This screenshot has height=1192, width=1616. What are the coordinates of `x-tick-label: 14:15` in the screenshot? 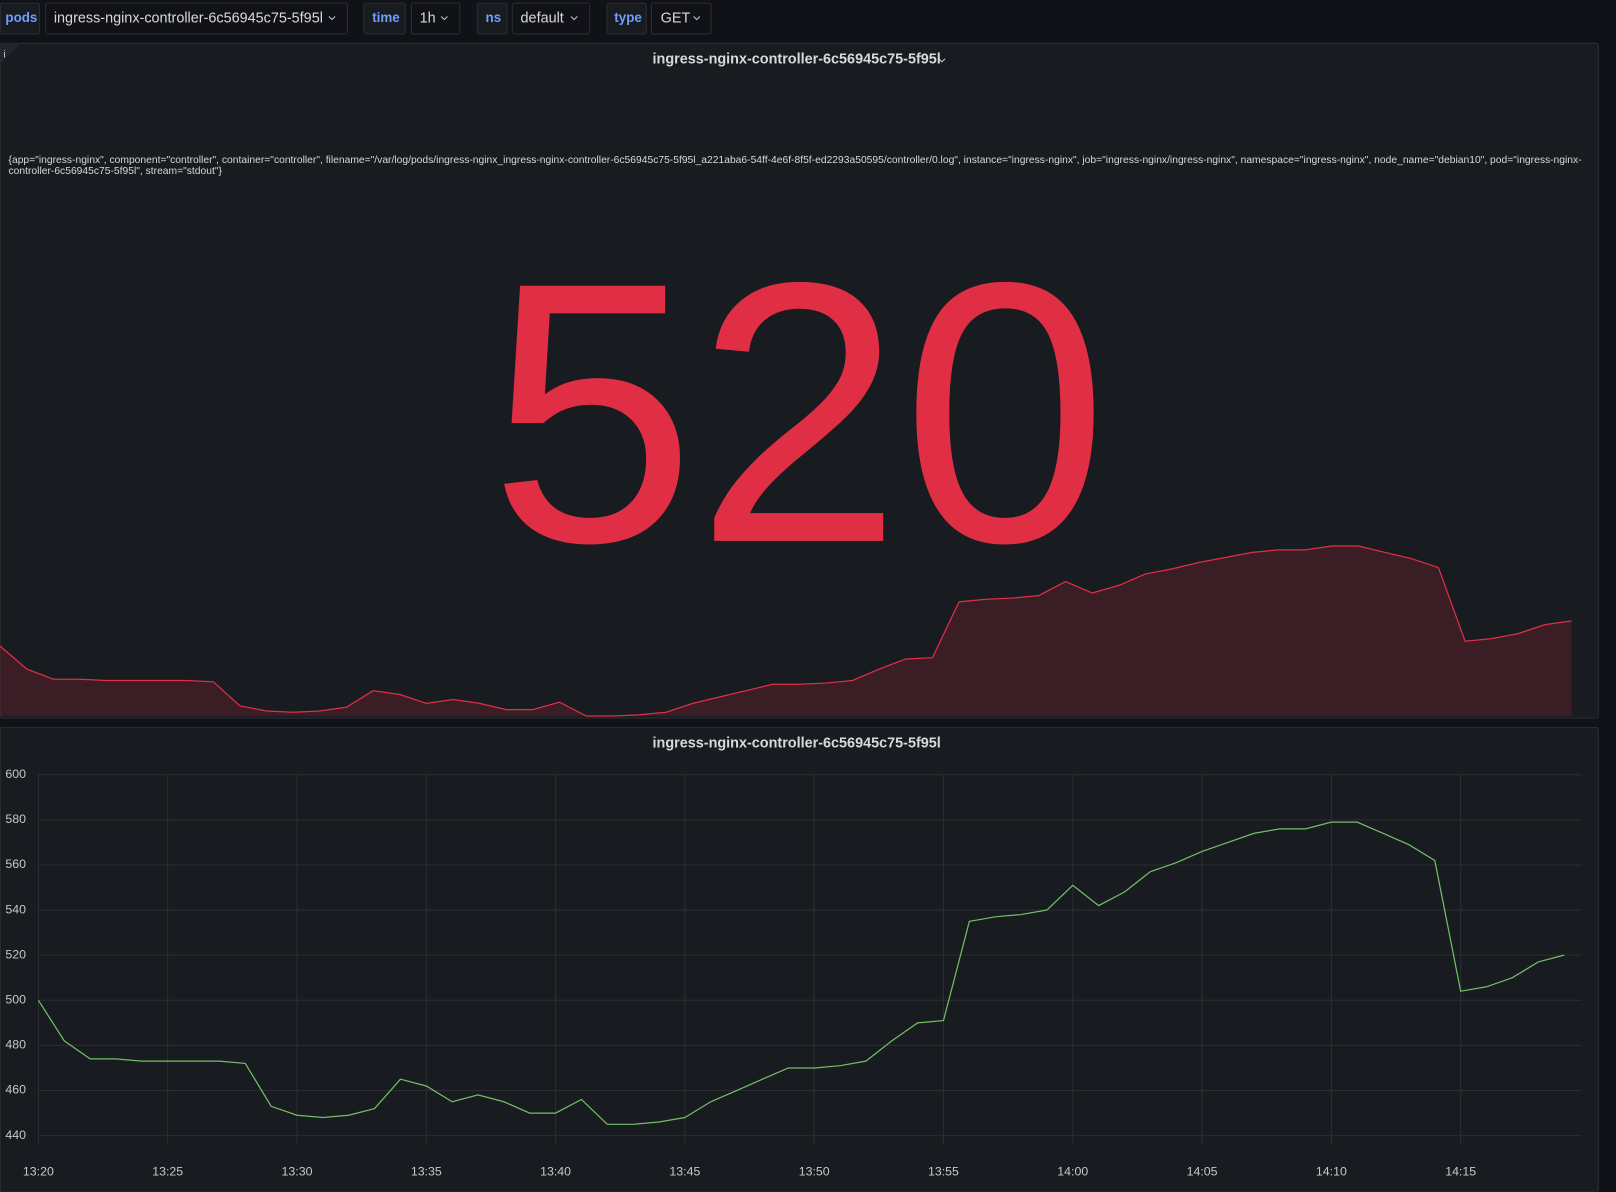 It's located at (1460, 1172).